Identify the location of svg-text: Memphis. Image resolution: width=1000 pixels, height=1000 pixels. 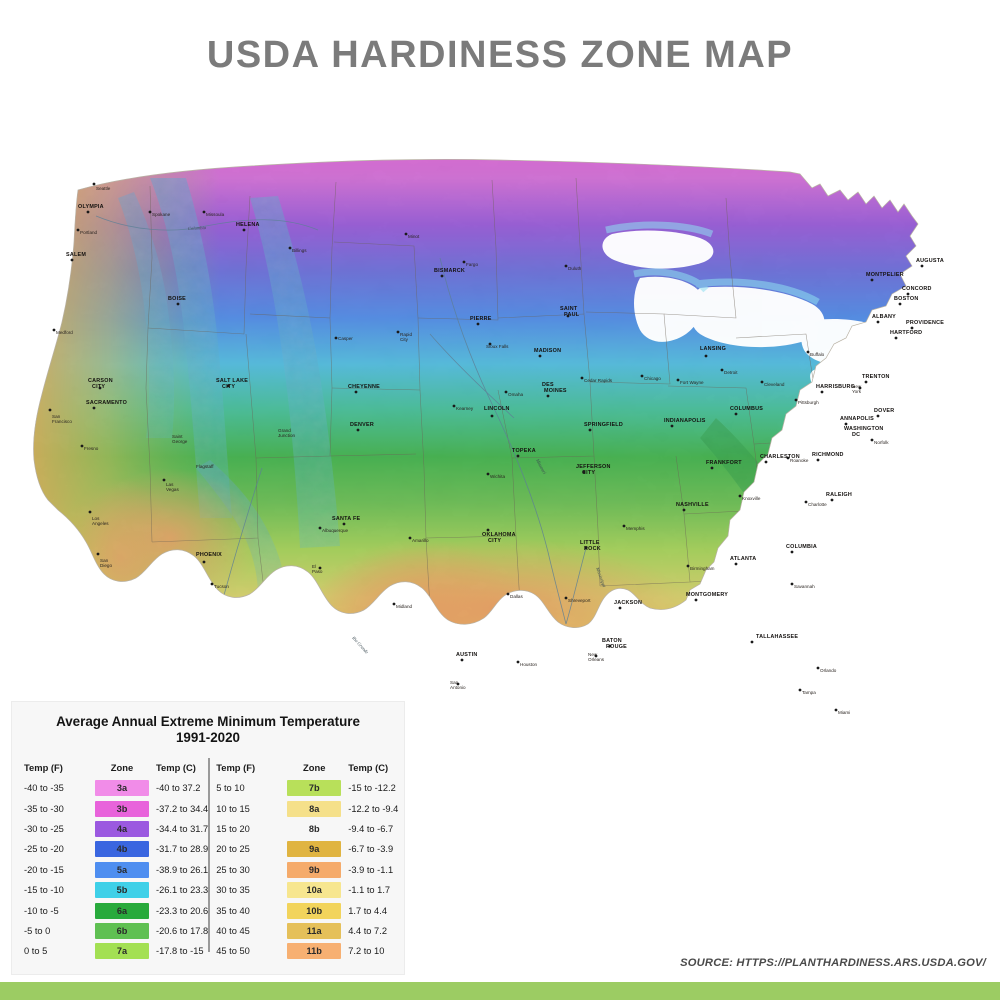
(635, 528).